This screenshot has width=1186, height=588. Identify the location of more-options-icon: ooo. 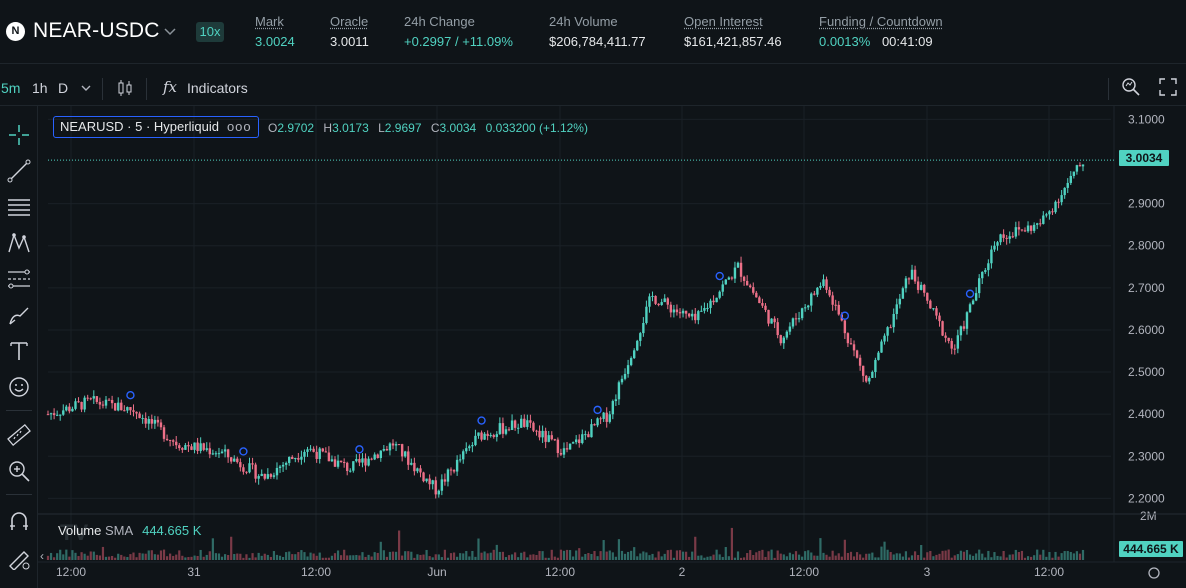
(239, 126).